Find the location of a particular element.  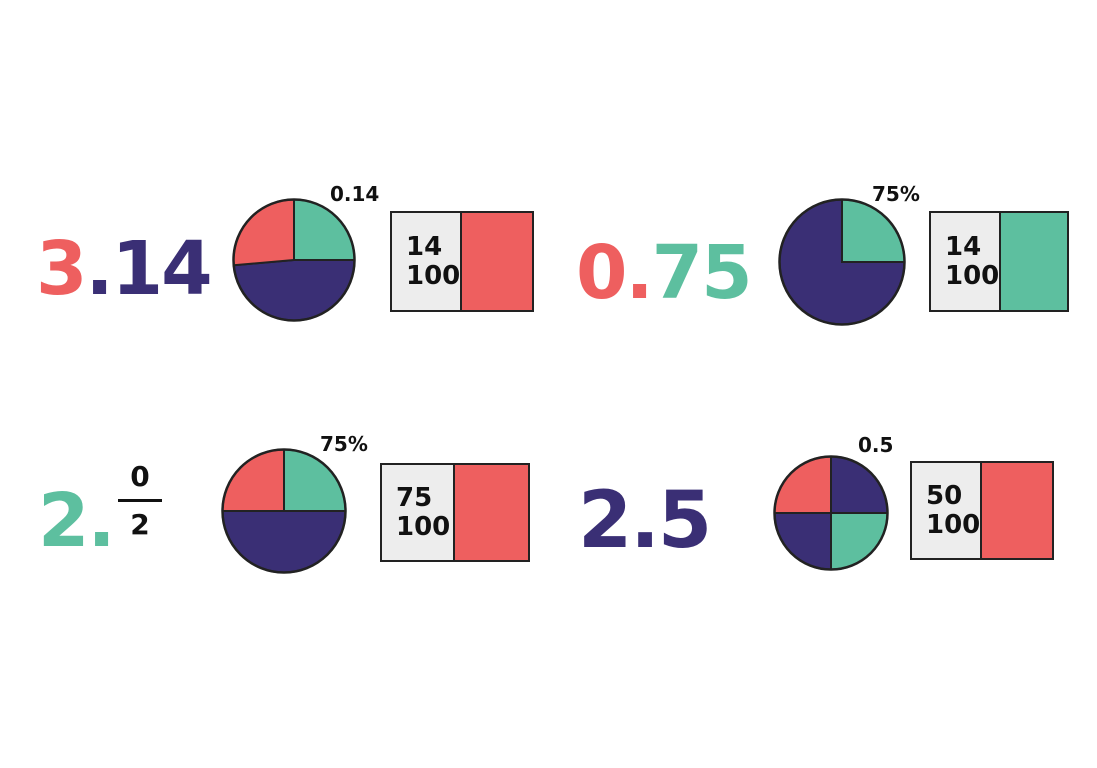

fraction-numerator: 0 is located at coordinates (140, 476).